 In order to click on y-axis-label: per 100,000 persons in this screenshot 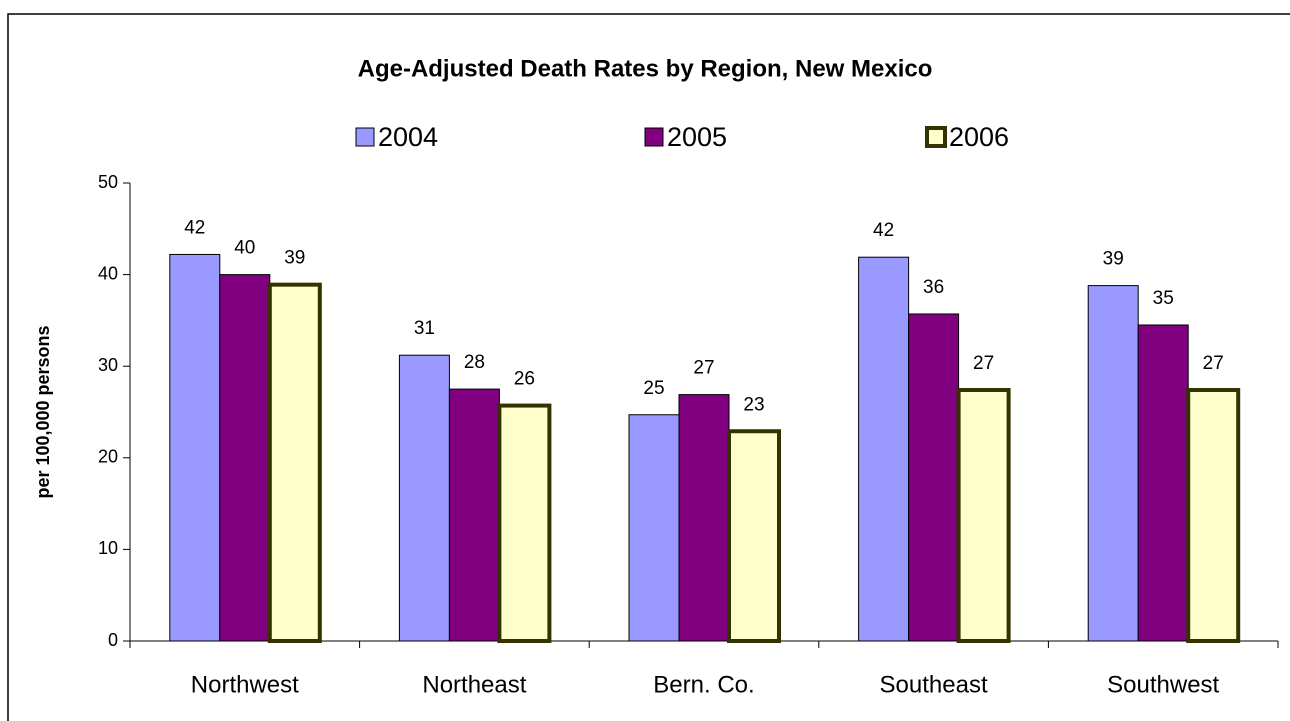, I will do `click(43, 411)`.